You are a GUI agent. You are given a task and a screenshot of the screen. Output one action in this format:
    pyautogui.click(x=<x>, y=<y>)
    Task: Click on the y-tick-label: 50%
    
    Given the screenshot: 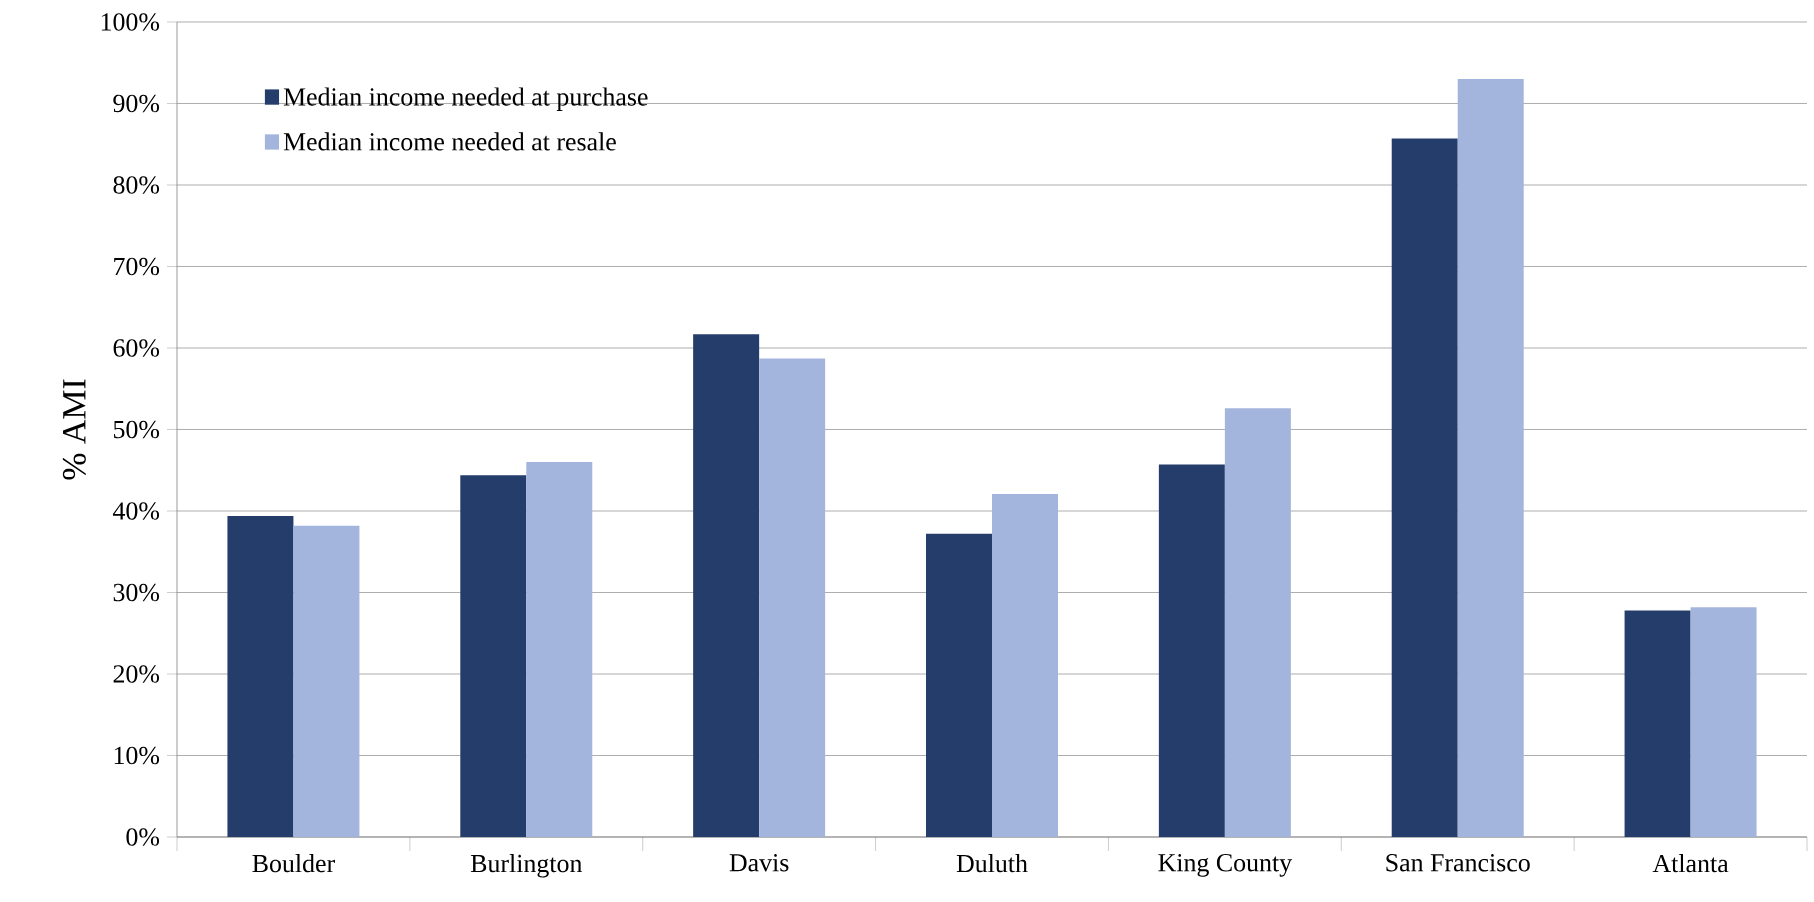 What is the action you would take?
    pyautogui.click(x=136, y=429)
    